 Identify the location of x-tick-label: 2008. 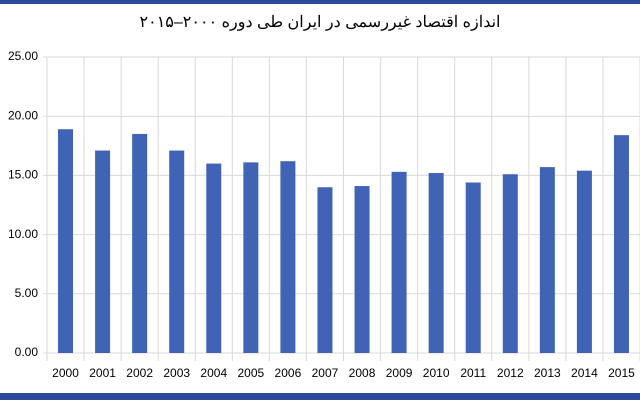
(362, 373).